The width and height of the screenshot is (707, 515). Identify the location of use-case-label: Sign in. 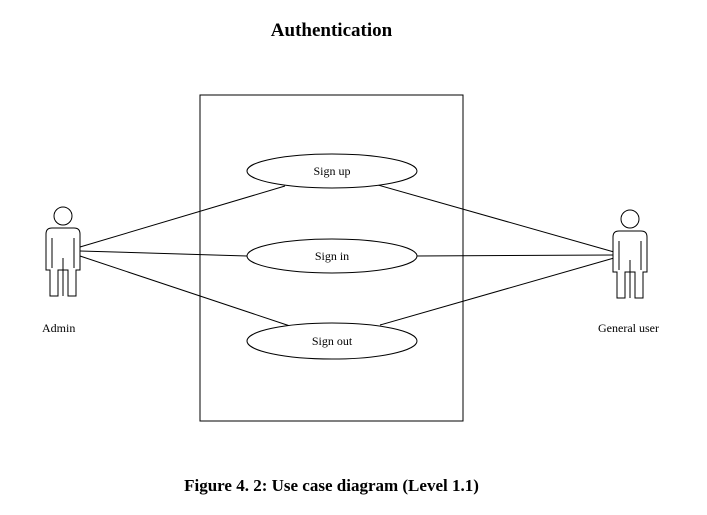
(332, 256).